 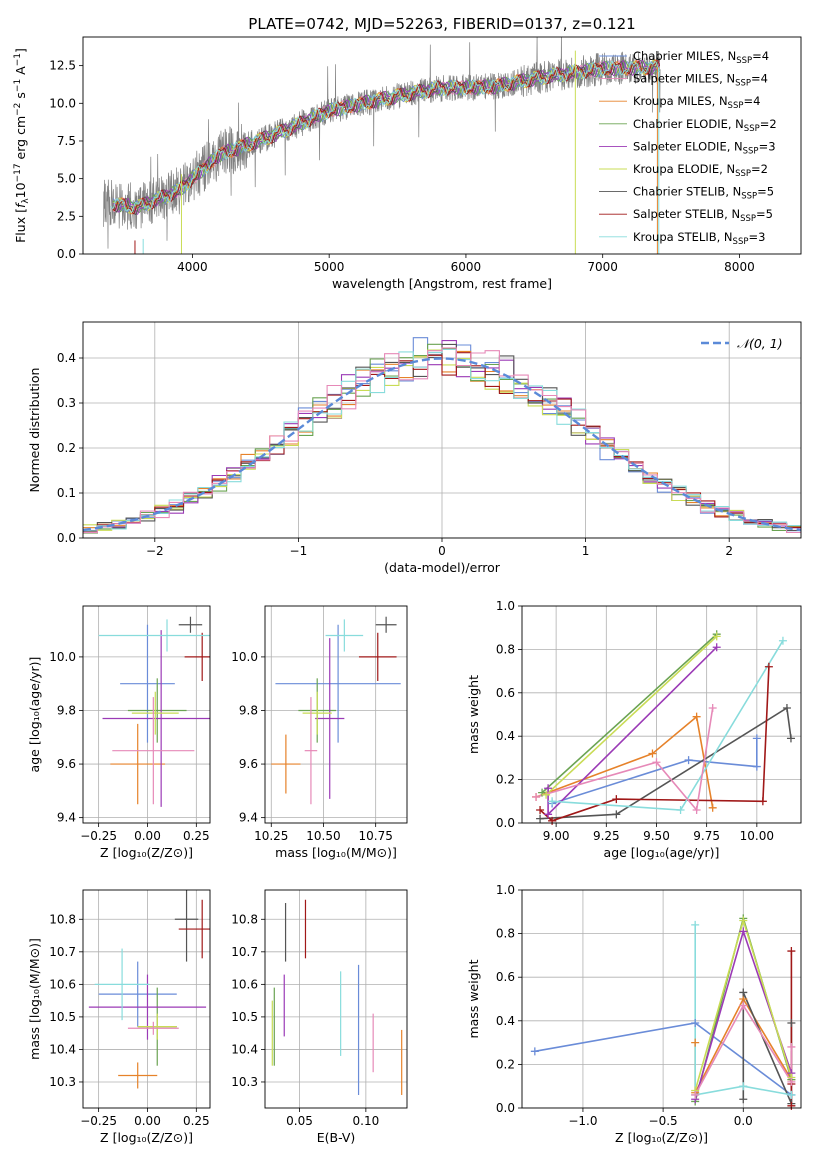 I want to click on mass_vs_Z-plot-area, so click(x=146, y=999).